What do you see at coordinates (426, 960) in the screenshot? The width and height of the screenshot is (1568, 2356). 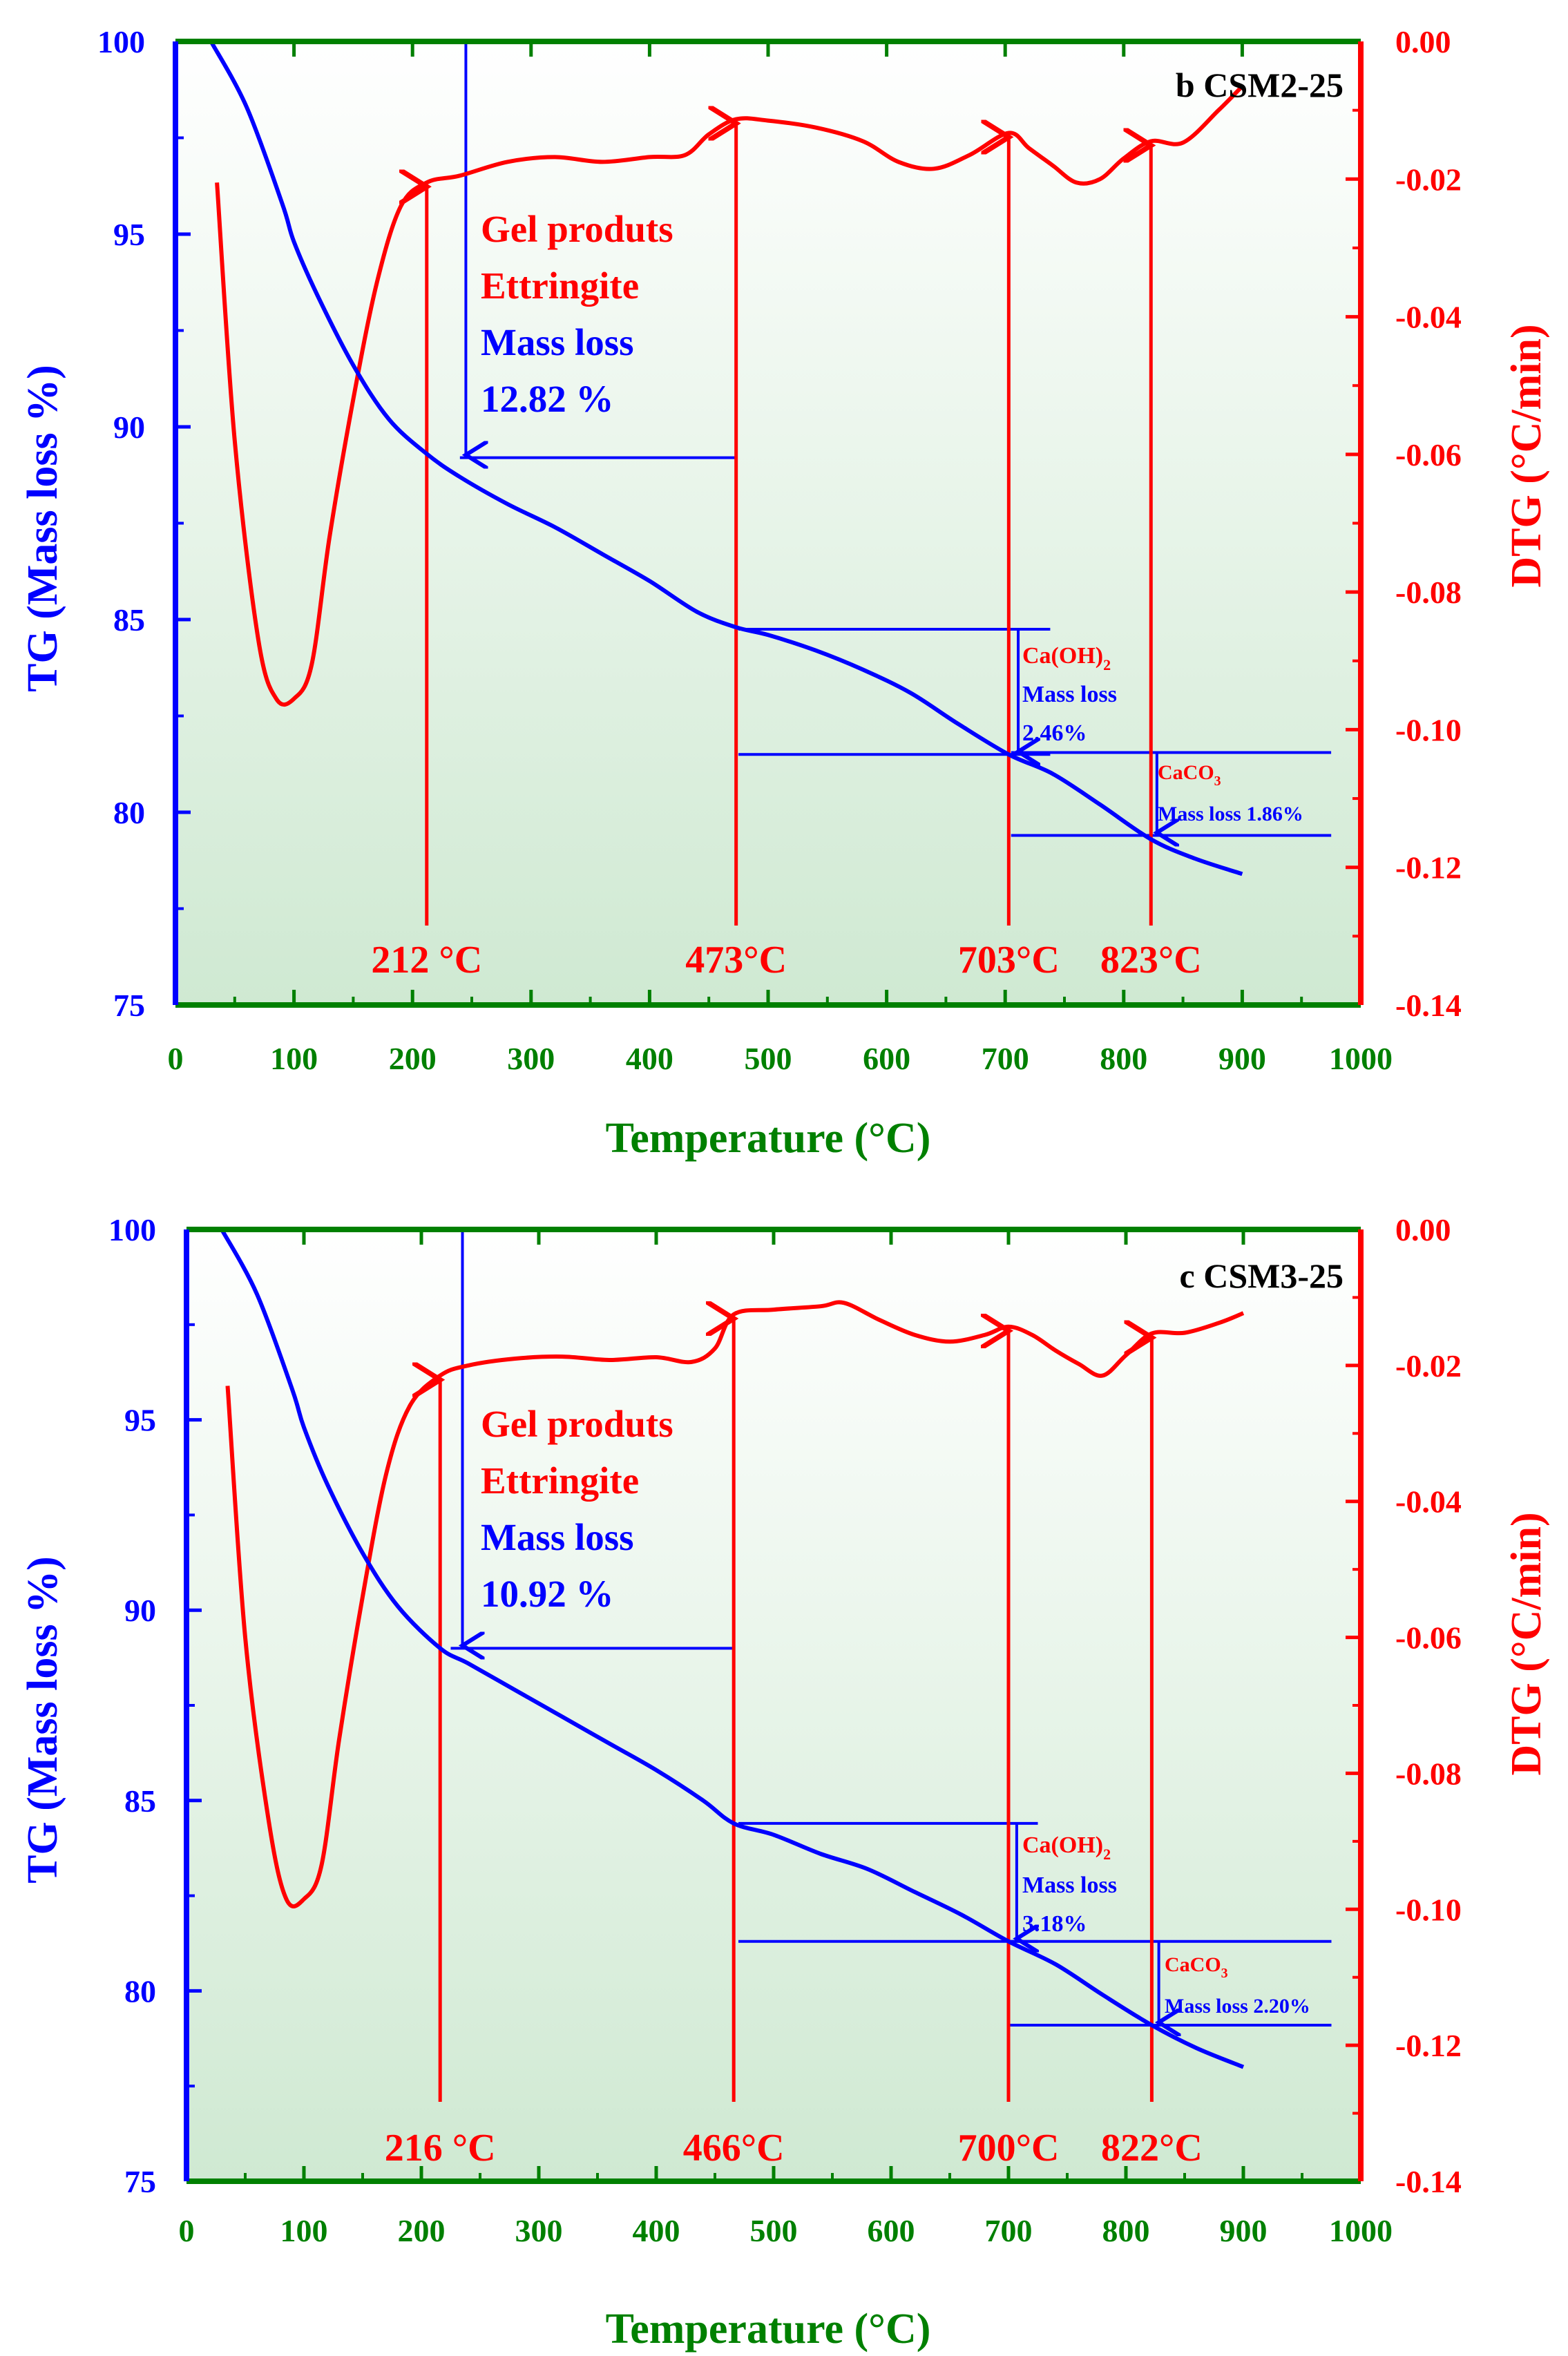 I see `peak-label: 212 °C` at bounding box center [426, 960].